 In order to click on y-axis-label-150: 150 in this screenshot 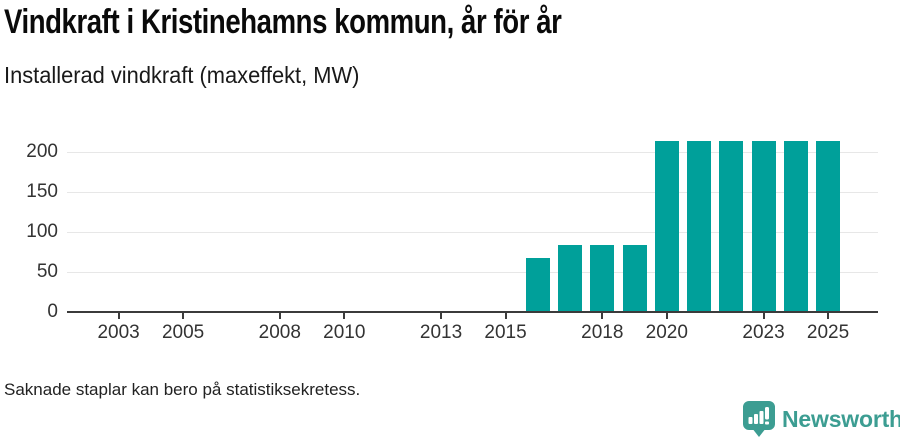, I will do `click(42, 191)`.